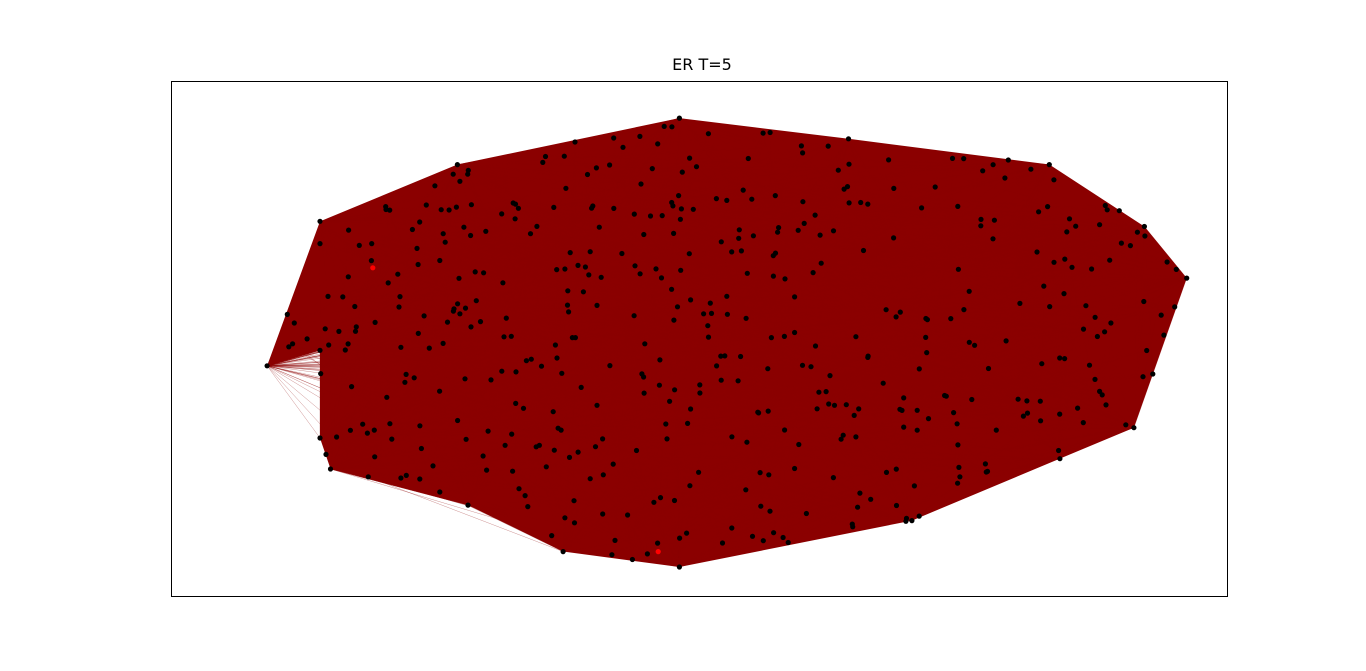  I want to click on highlight-node, so click(373, 268).